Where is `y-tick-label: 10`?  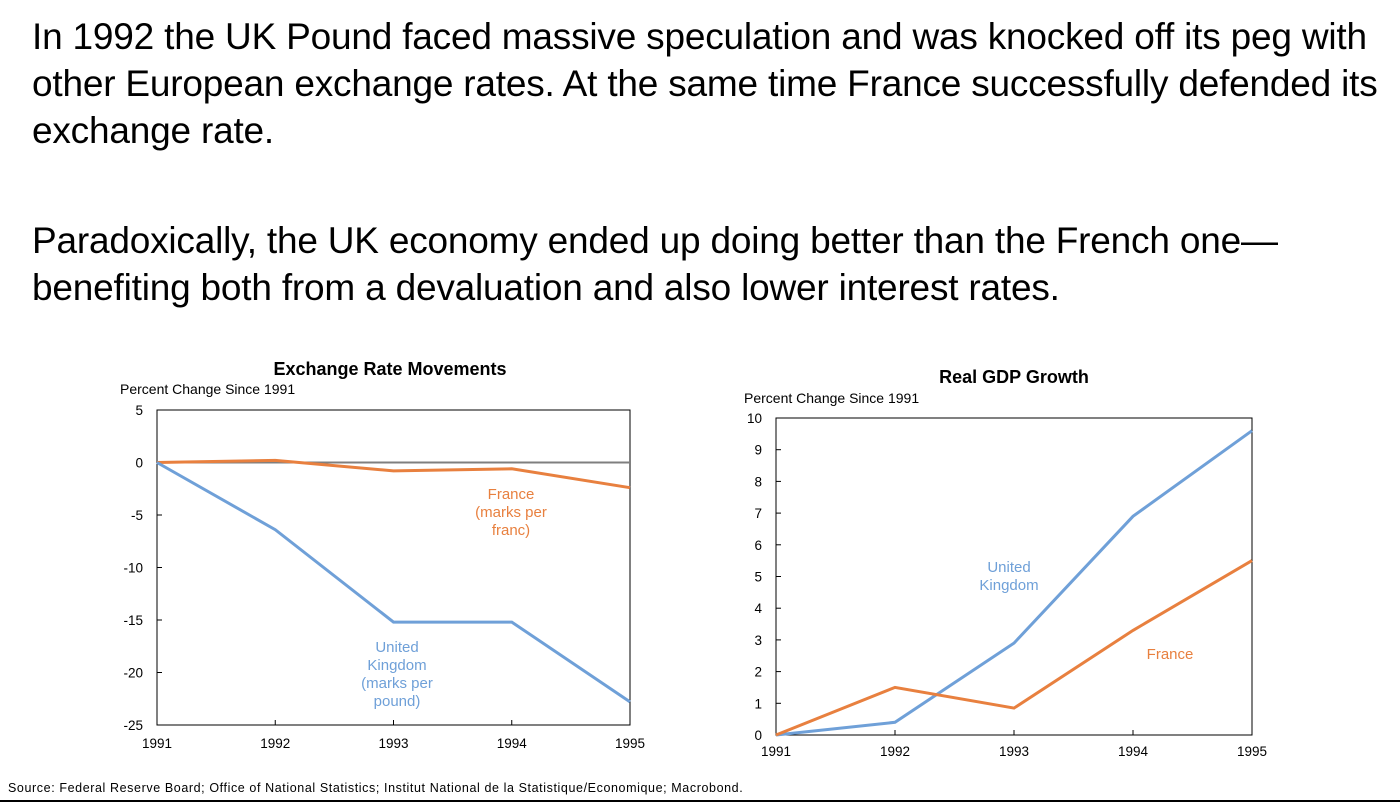 y-tick-label: 10 is located at coordinates (754, 418).